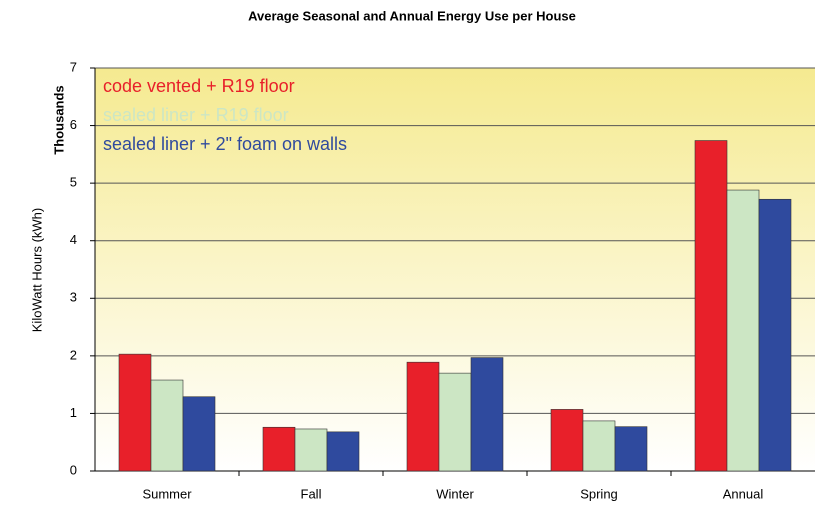 The width and height of the screenshot is (825, 511). Describe the element at coordinates (599, 493) in the screenshot. I see `x-tick-label: Spring` at that location.